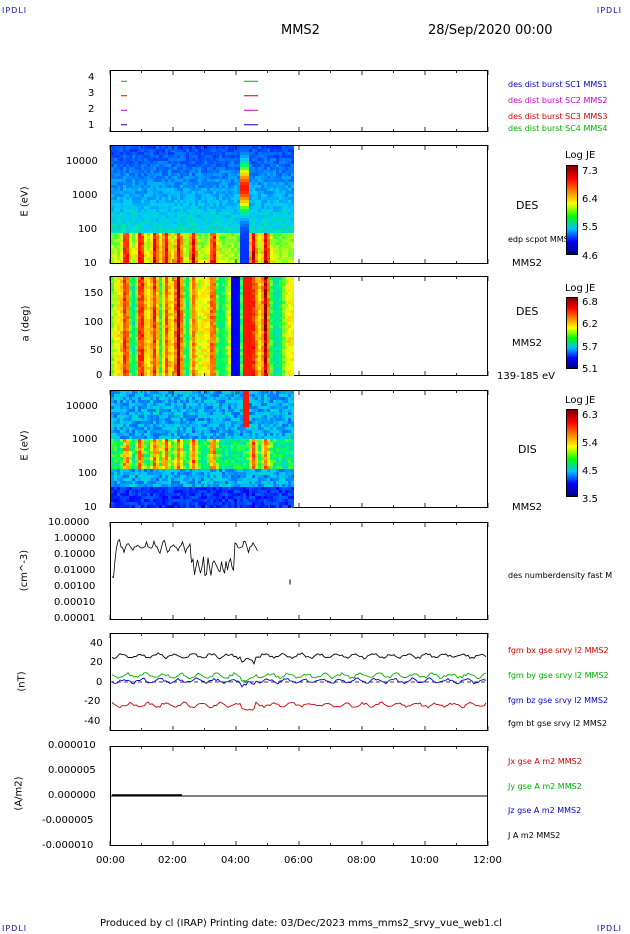  I want to click on corner-label-bottom-right: IPDLI, so click(609, 928).